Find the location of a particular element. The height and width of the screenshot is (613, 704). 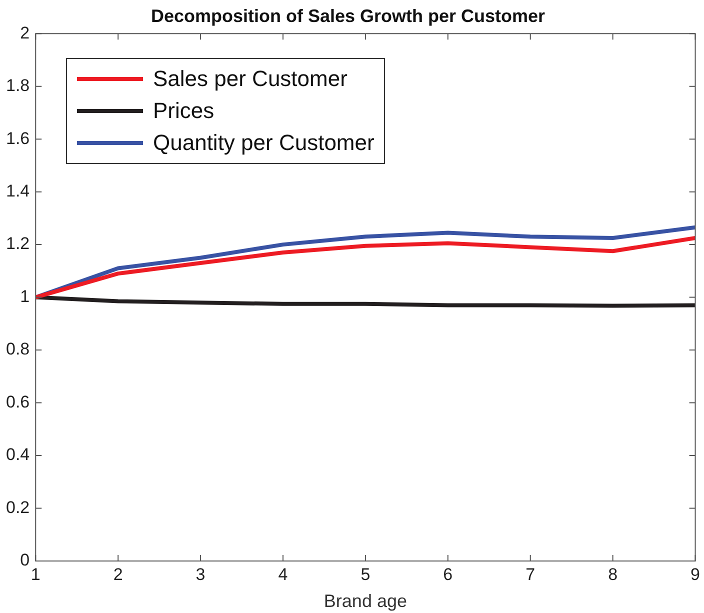

x-tick-label: 8 is located at coordinates (613, 574).